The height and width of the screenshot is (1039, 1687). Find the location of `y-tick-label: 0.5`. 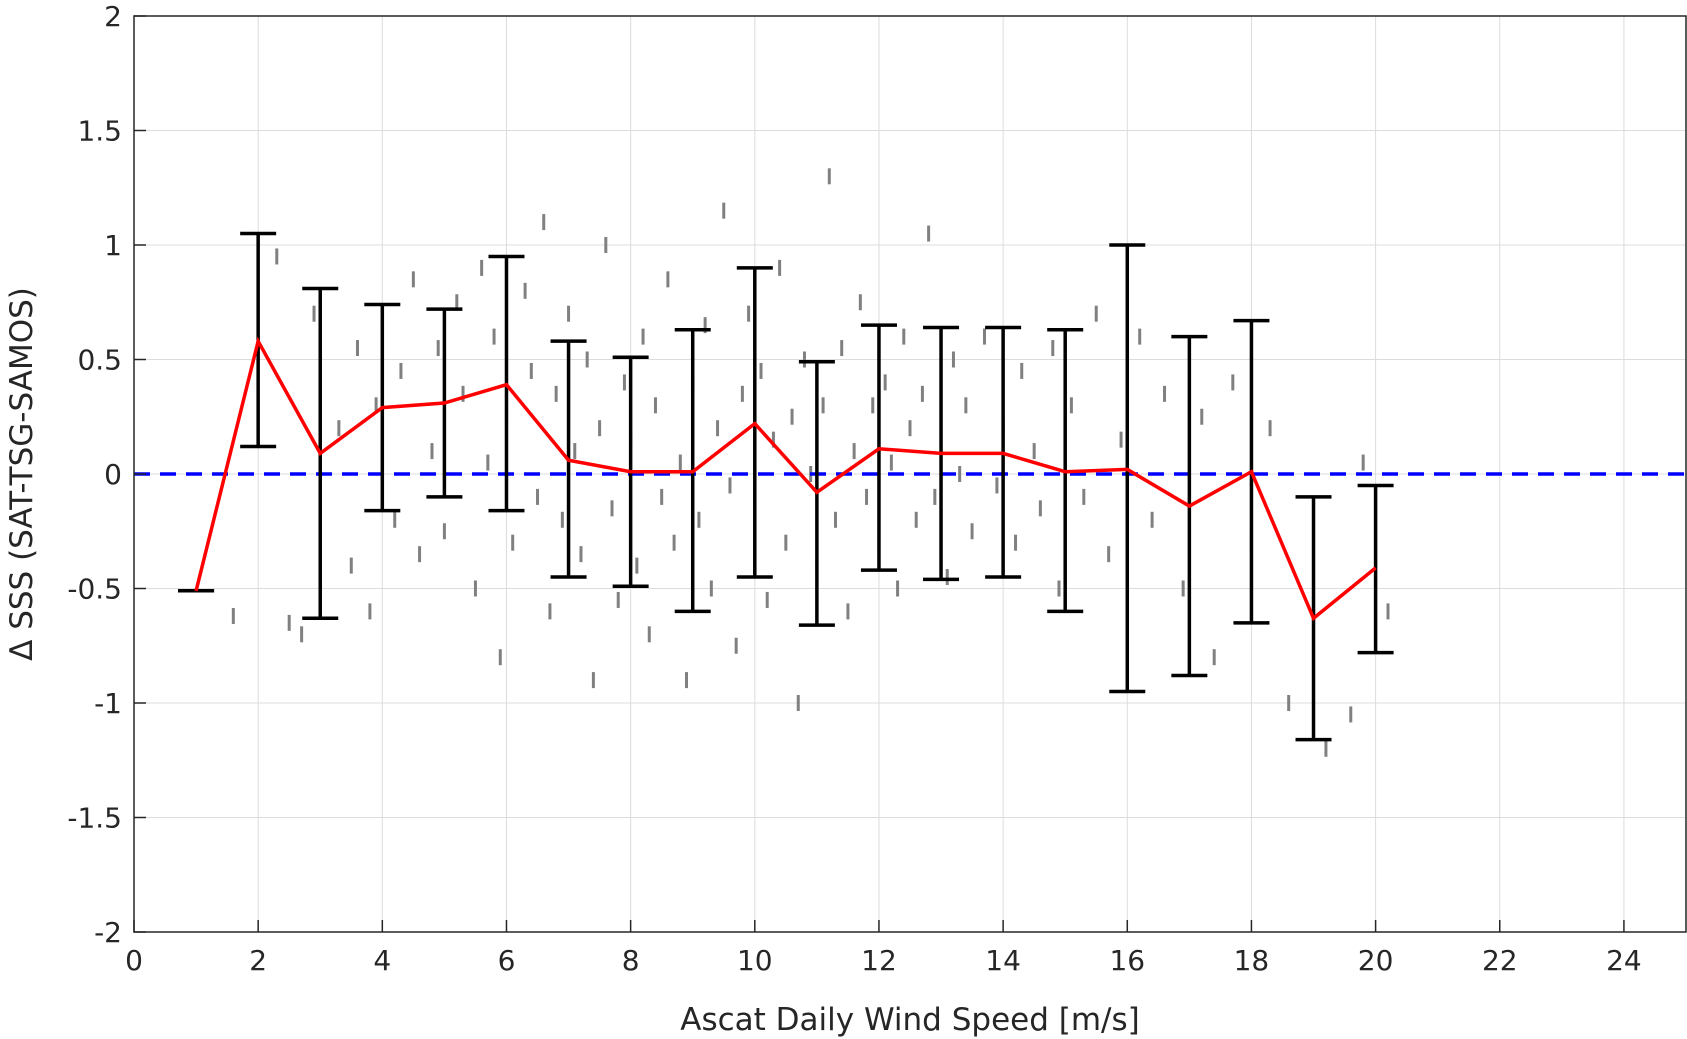

y-tick-label: 0.5 is located at coordinates (99, 360).